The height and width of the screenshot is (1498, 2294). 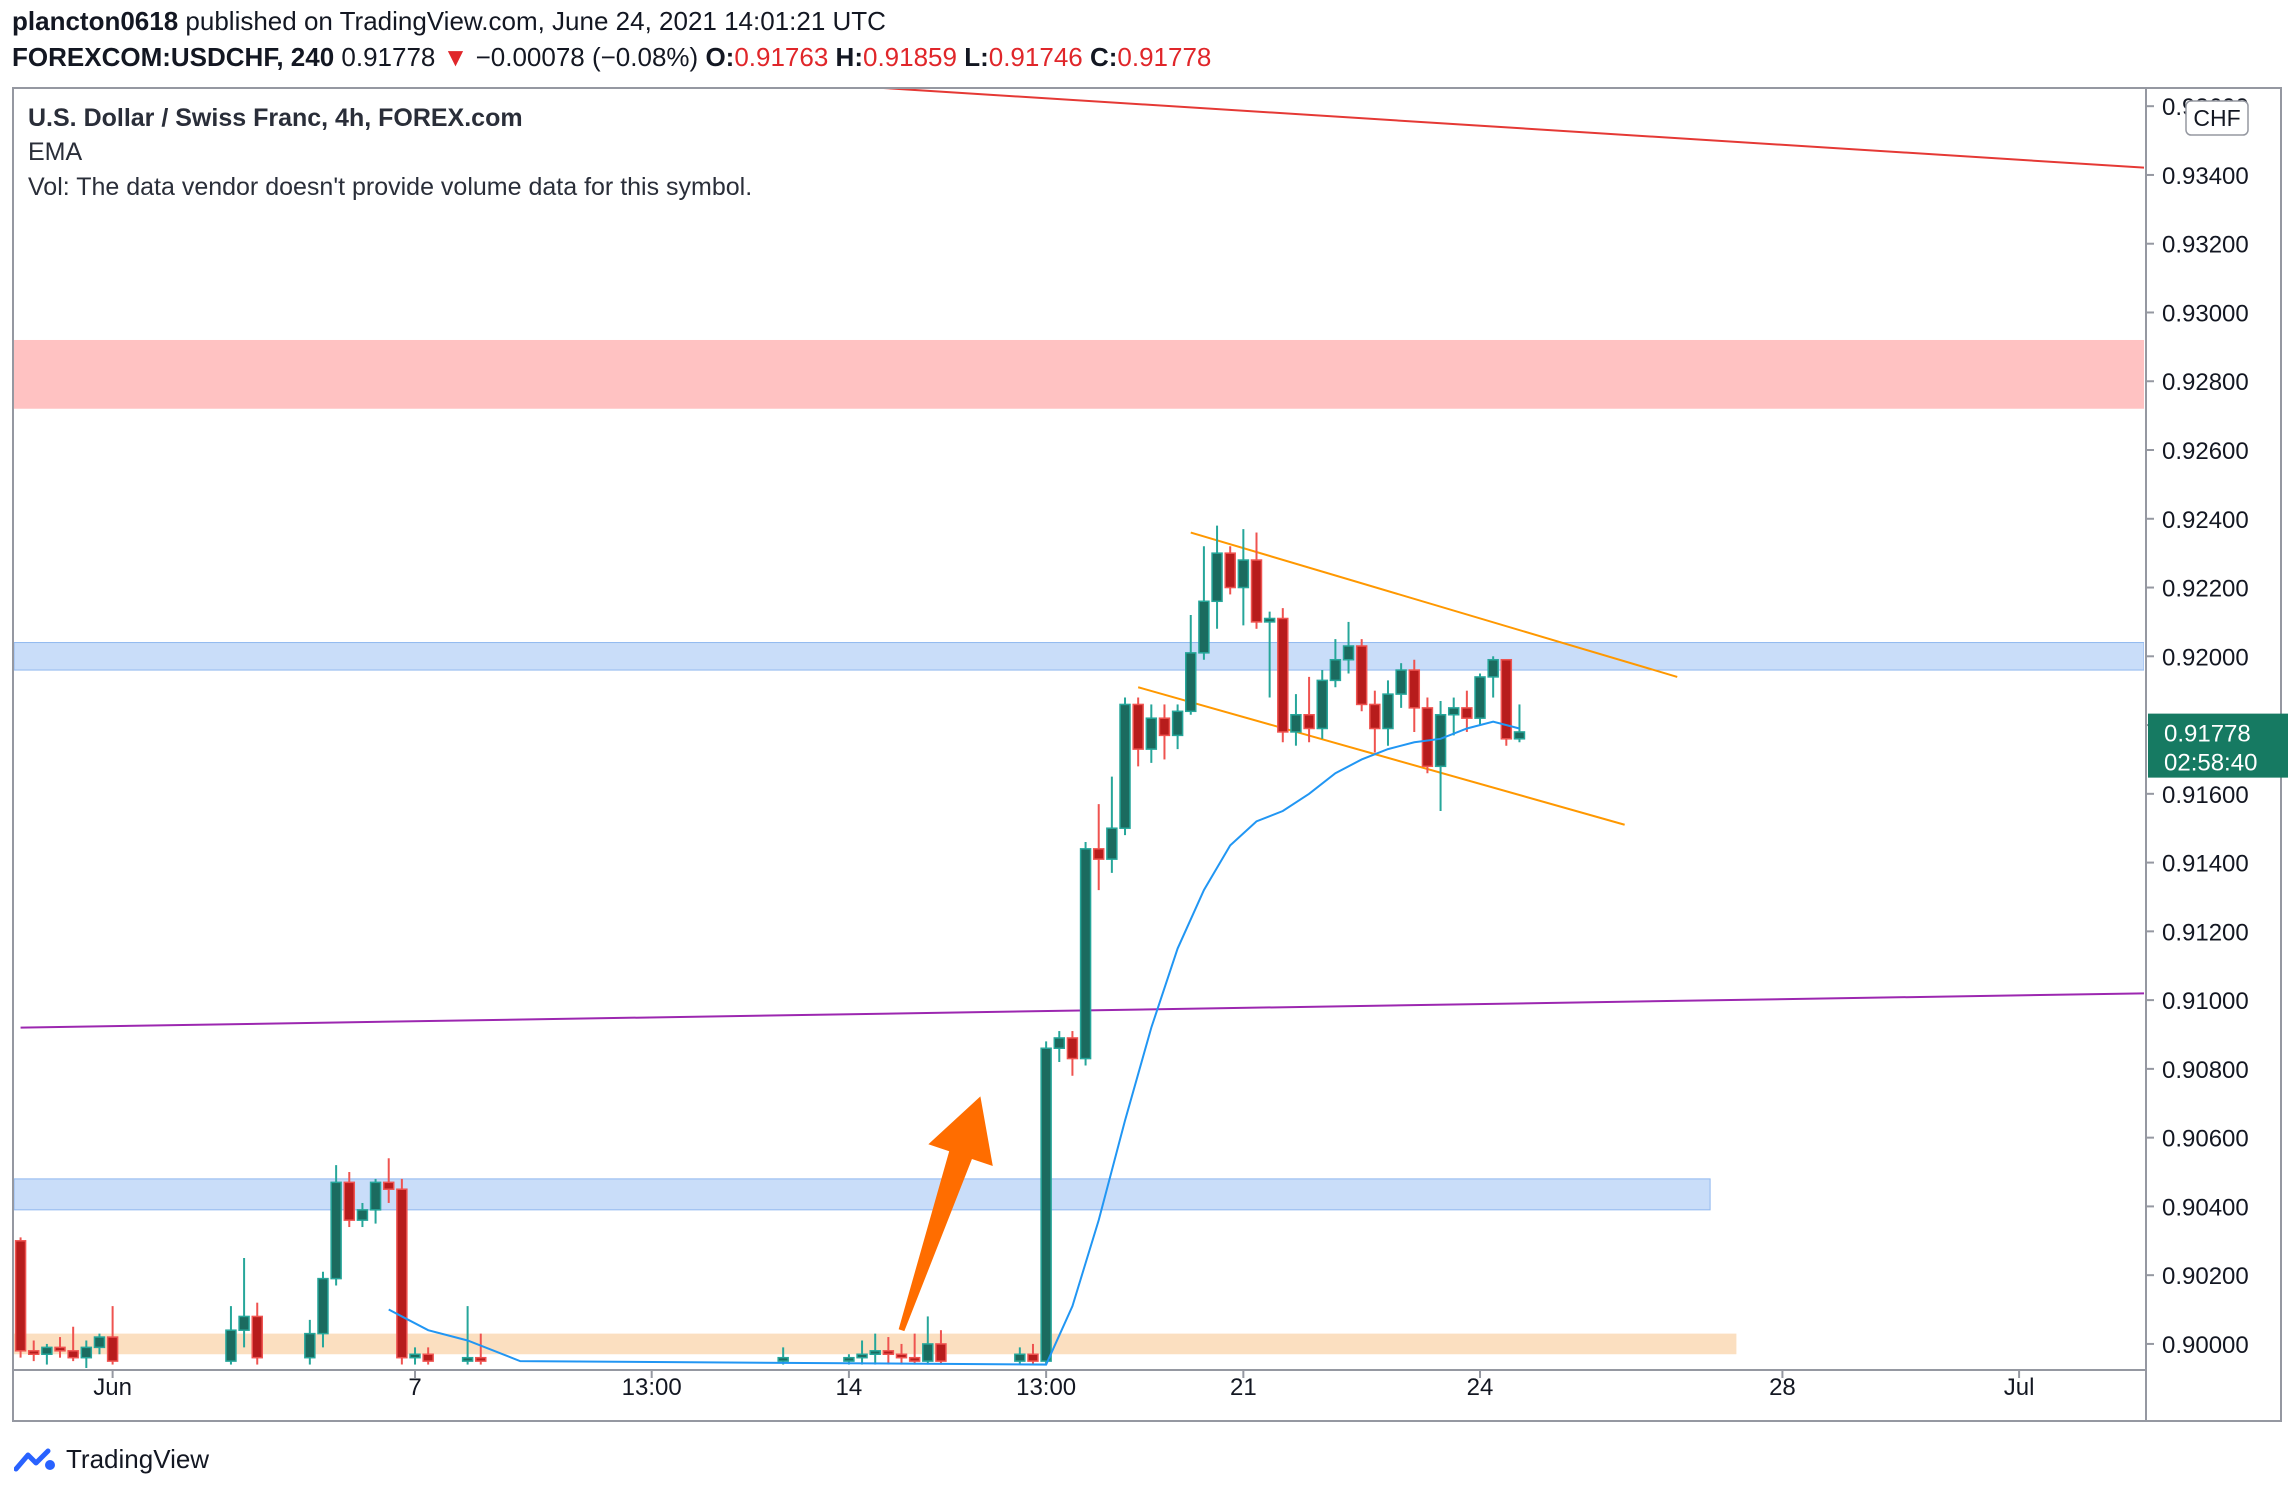 What do you see at coordinates (2205, 451) in the screenshot?
I see `y-tick-label: 0.92600` at bounding box center [2205, 451].